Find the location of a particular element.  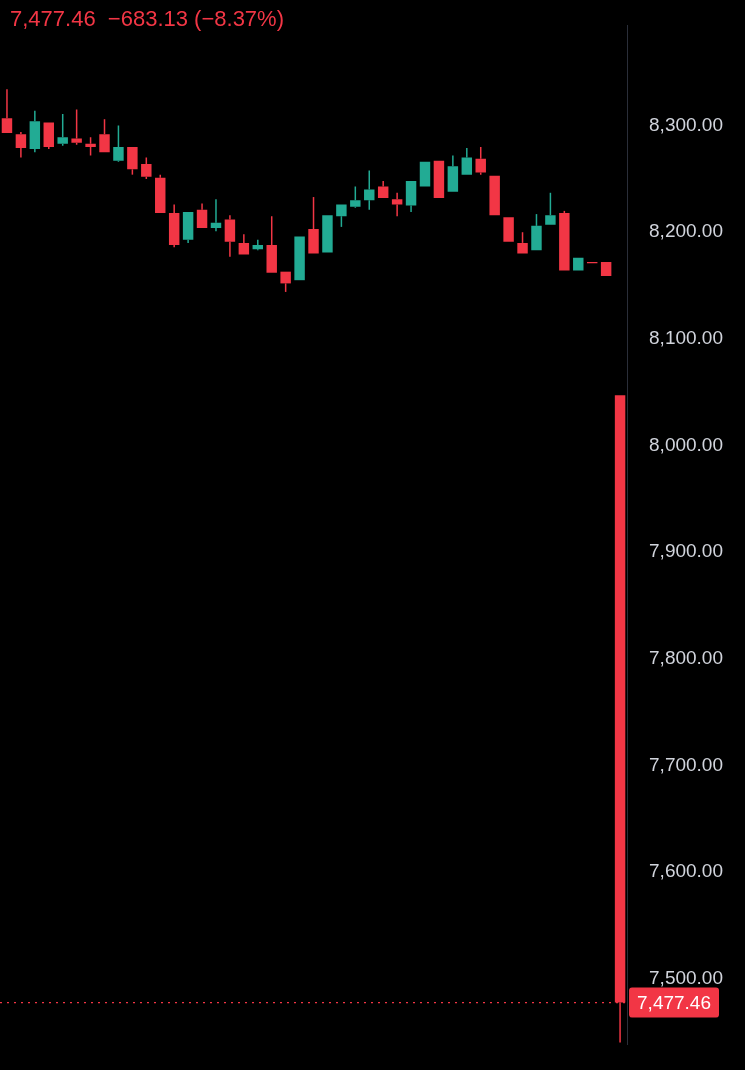

chart-title: 7,477.46 −683.13 (−8.37%) is located at coordinates (147, 19).